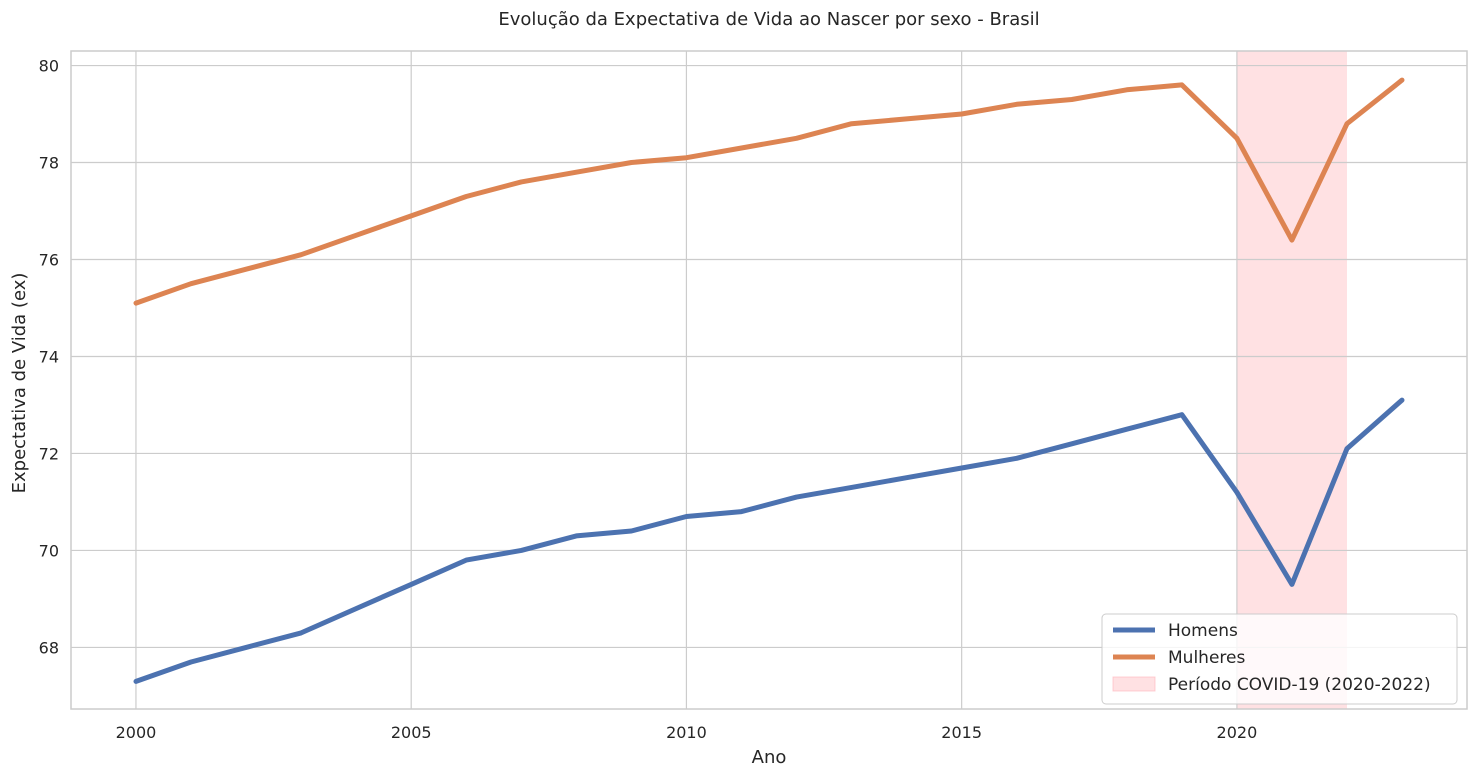 The height and width of the screenshot is (776, 1476). I want to click on x-tick-label: 2005, so click(411, 732).